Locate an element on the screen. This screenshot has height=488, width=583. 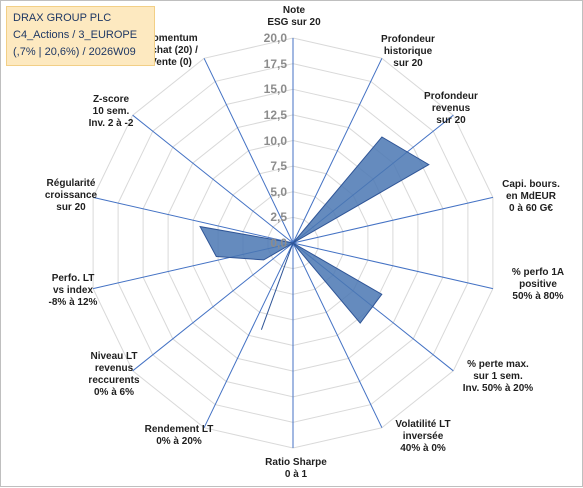
tick-label: 10,0 is located at coordinates (275, 140).